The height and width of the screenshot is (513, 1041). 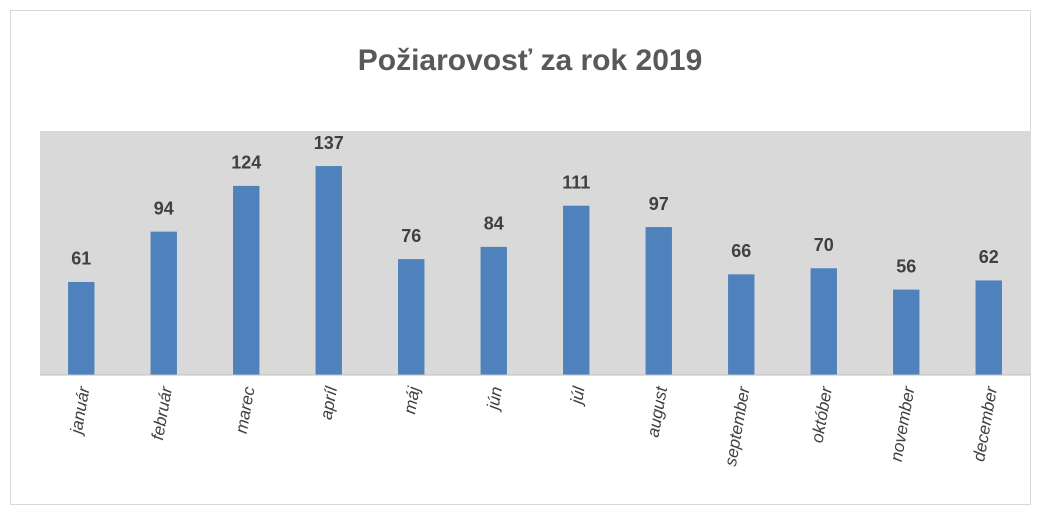 I want to click on data-label: 70, so click(x=824, y=245).